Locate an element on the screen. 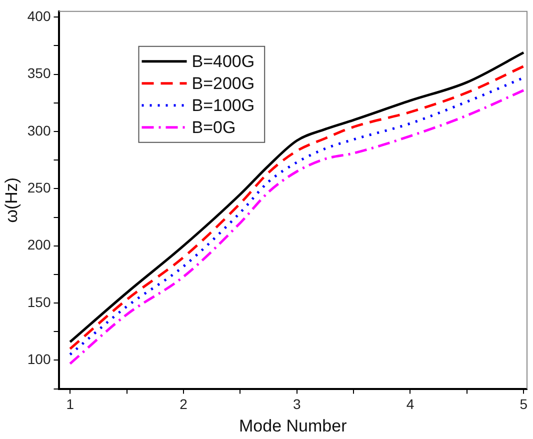  legend-label: B=200G is located at coordinates (223, 84).